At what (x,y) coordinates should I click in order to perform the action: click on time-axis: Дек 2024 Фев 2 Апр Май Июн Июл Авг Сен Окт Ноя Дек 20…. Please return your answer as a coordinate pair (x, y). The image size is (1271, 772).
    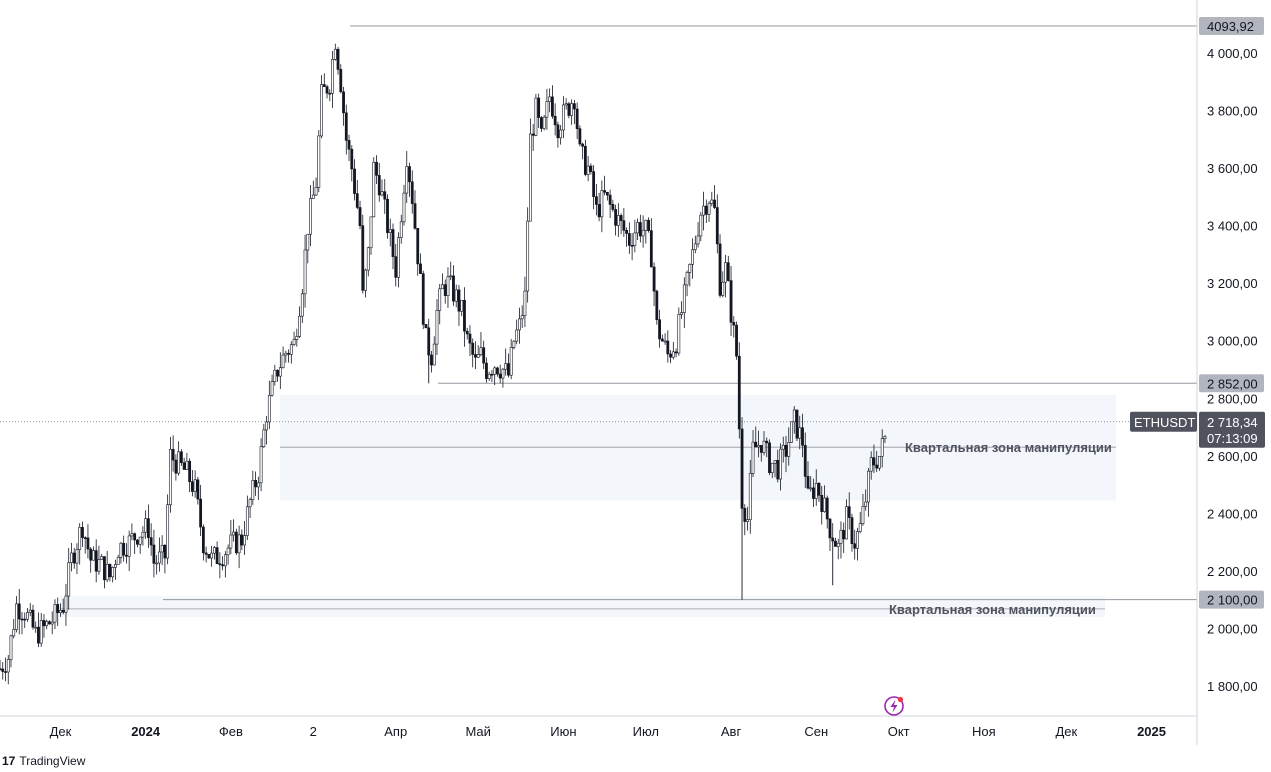
    Looking at the image, I should click on (598, 727).